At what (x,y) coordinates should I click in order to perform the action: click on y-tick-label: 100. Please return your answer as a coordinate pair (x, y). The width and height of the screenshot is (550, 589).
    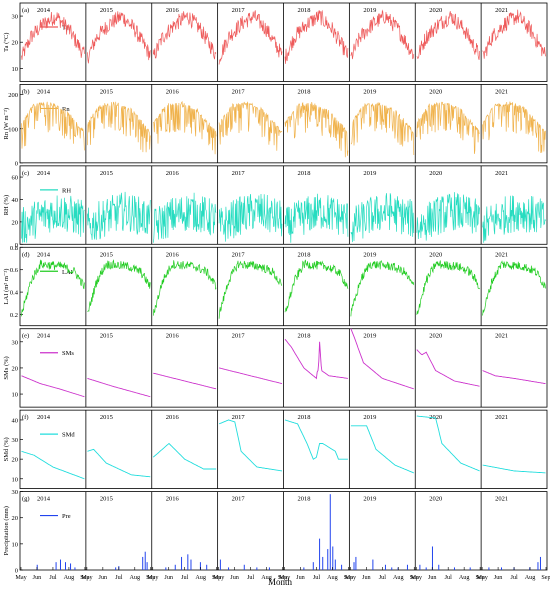
    Looking at the image, I should click on (13, 129).